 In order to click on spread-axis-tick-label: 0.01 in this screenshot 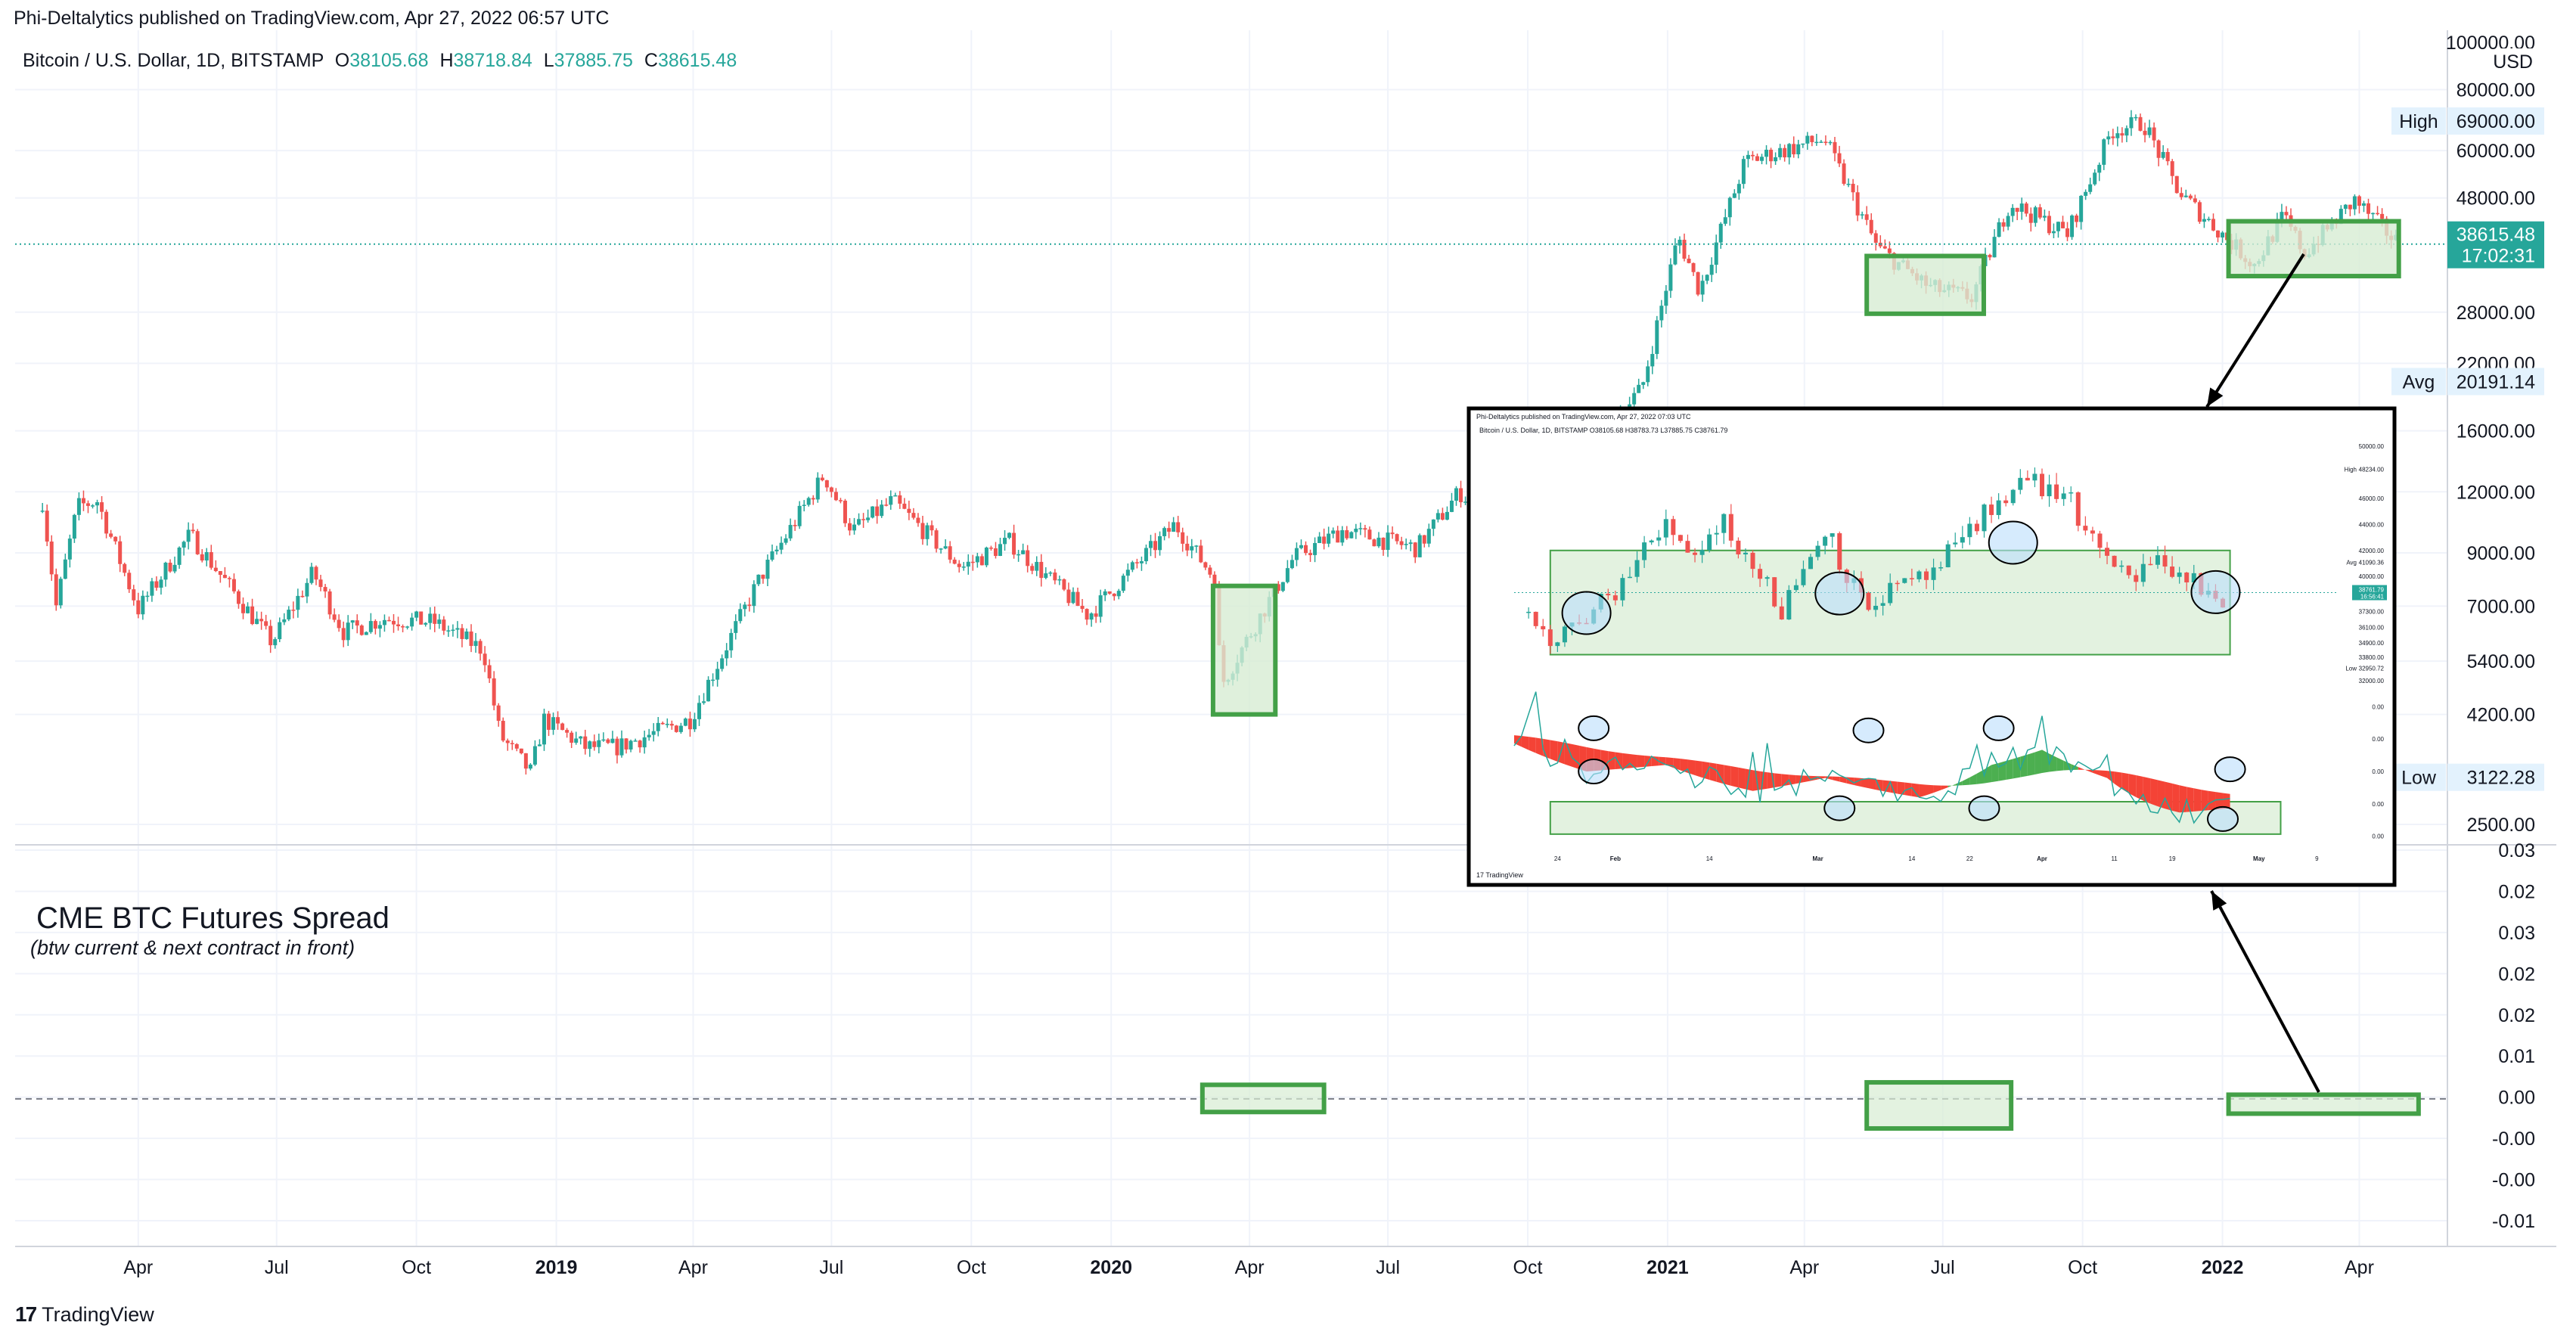, I will do `click(2516, 1056)`.